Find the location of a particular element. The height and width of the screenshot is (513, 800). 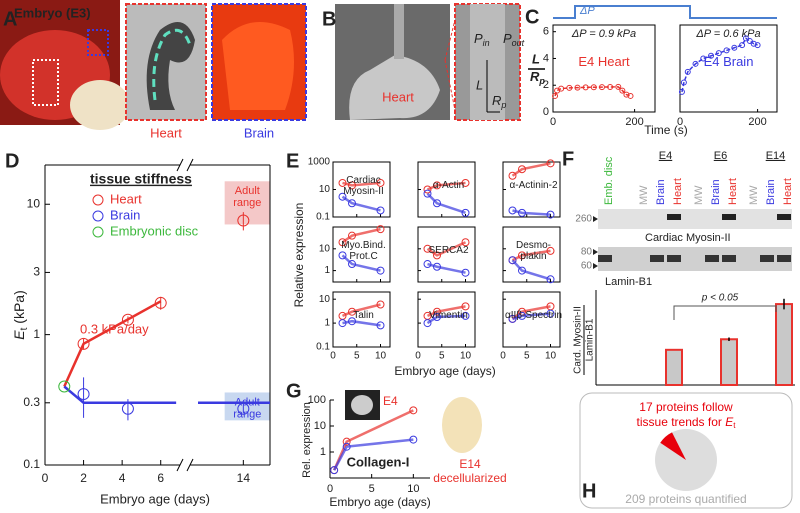

panel-label: F is located at coordinates (568, 159).